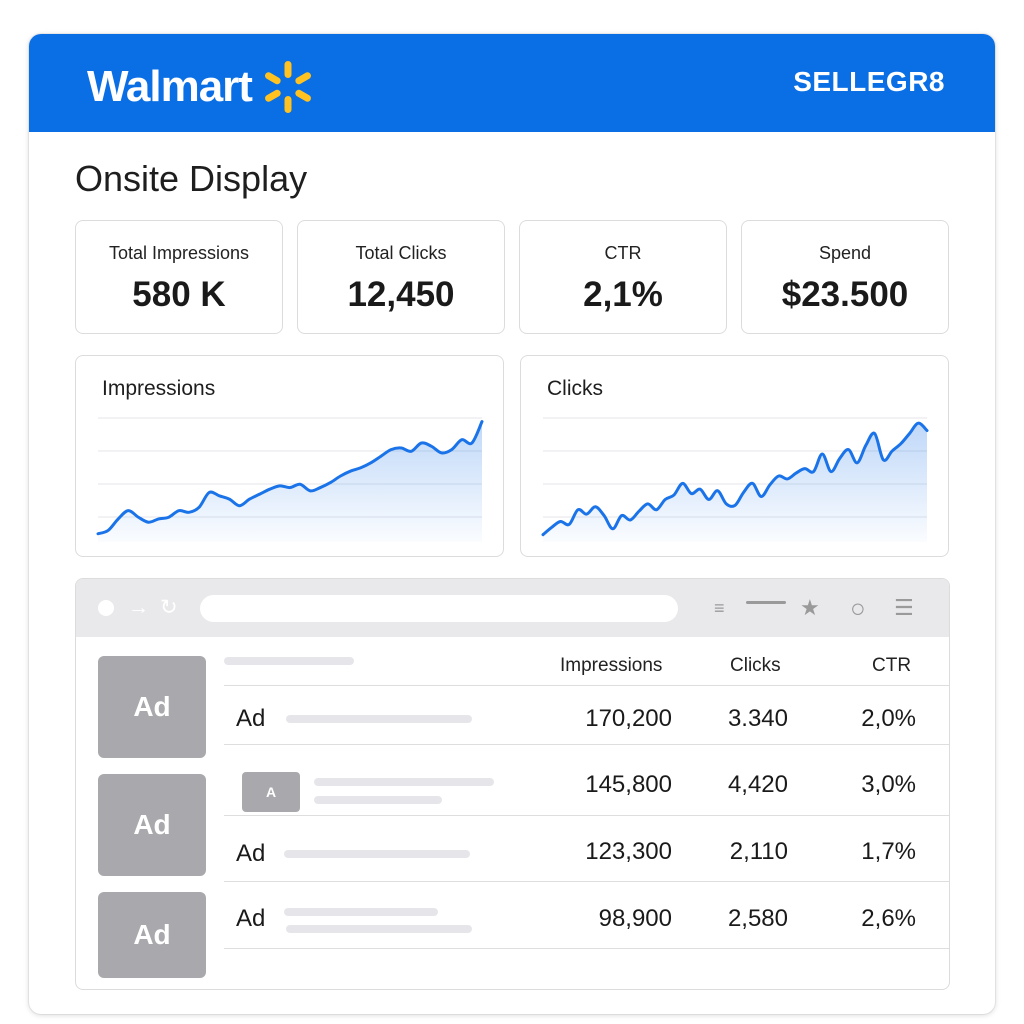 Image resolution: width=1024 pixels, height=1024 pixels. Describe the element at coordinates (888, 851) in the screenshot. I see `ctr-cell: 1,7%` at that location.